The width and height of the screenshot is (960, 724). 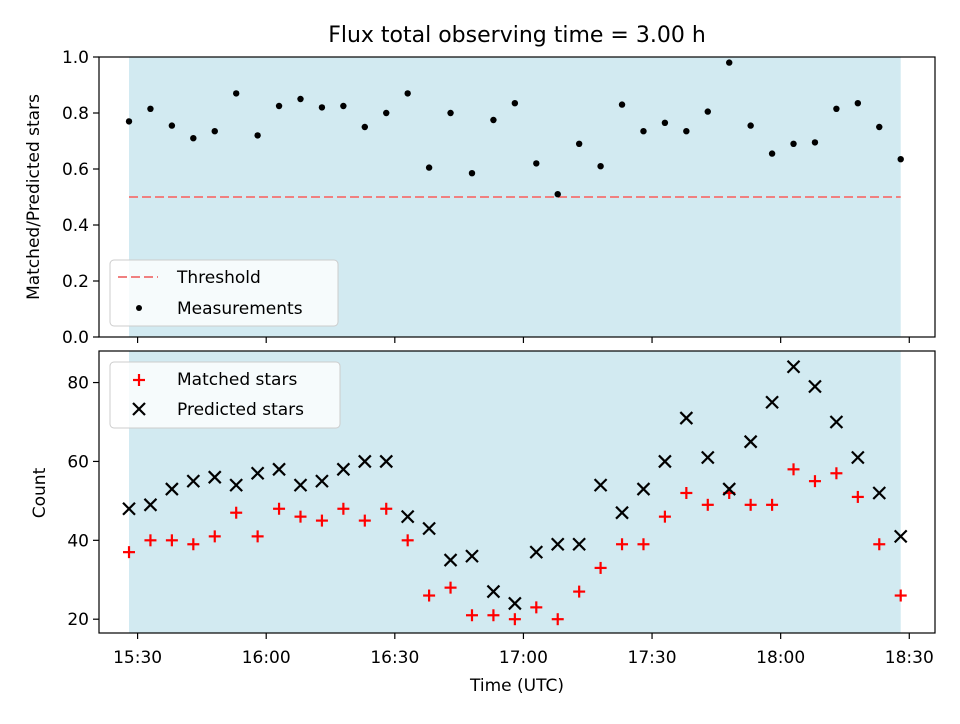 I want to click on y-tick-label: 1.0, so click(x=75, y=58).